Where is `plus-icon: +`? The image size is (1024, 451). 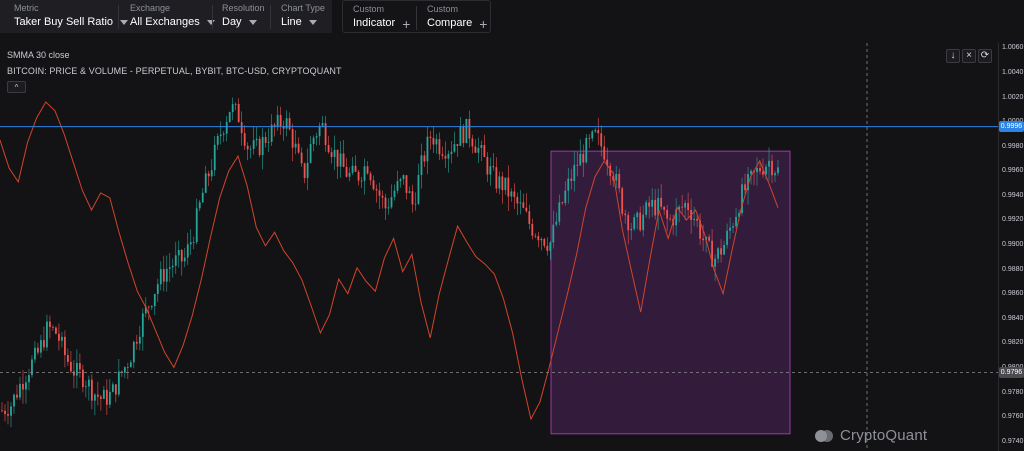 plus-icon: + is located at coordinates (483, 23).